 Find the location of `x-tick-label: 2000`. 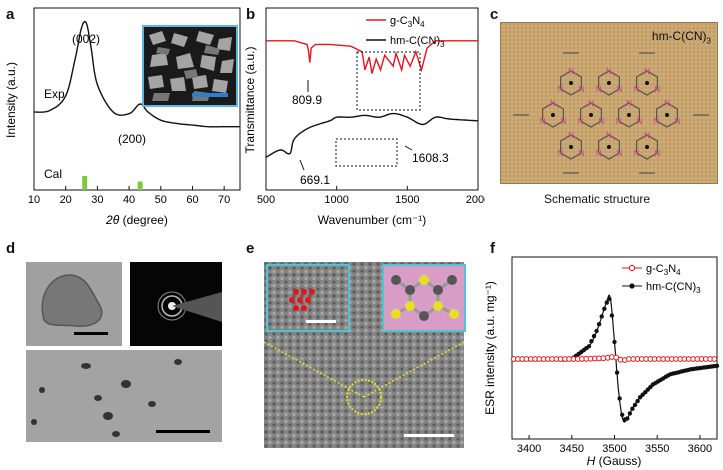

x-tick-label: 2000 is located at coordinates (475, 200).